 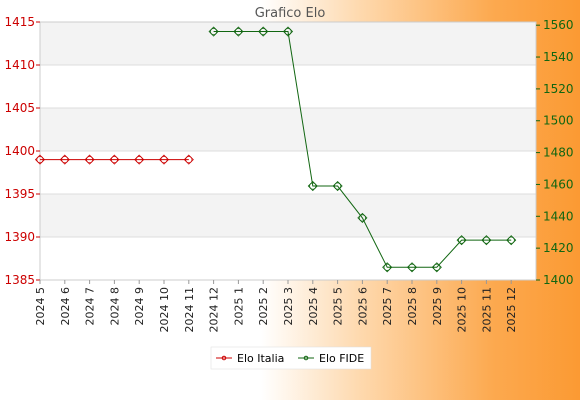 I want to click on y-left-ticks: 1385 1390 1395 1400 1405 1410 1415, so click(x=22, y=151).